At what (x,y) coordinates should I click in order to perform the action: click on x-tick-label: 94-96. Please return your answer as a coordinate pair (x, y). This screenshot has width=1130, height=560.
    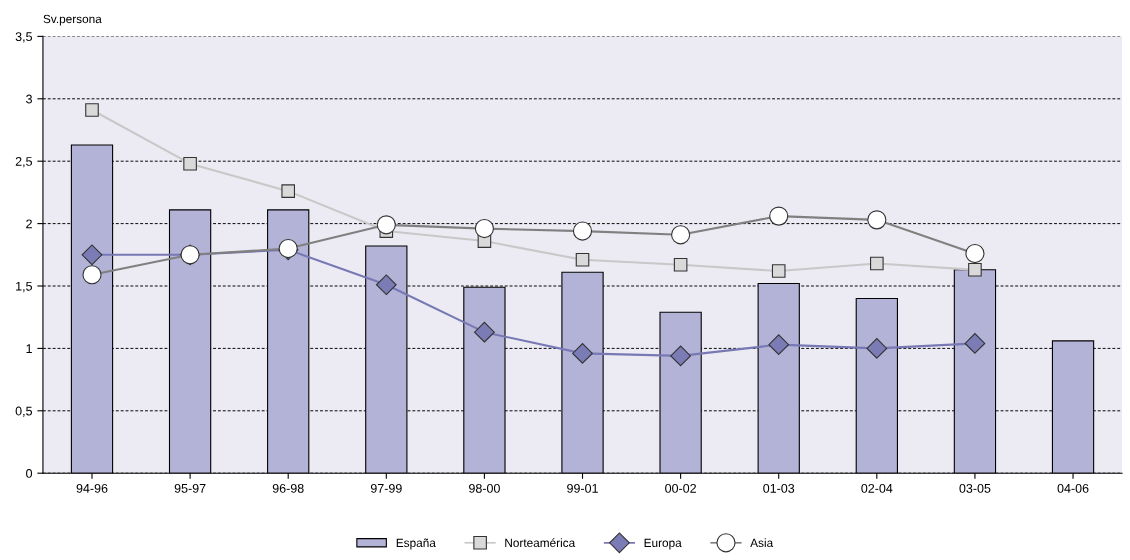
    Looking at the image, I should click on (92, 488).